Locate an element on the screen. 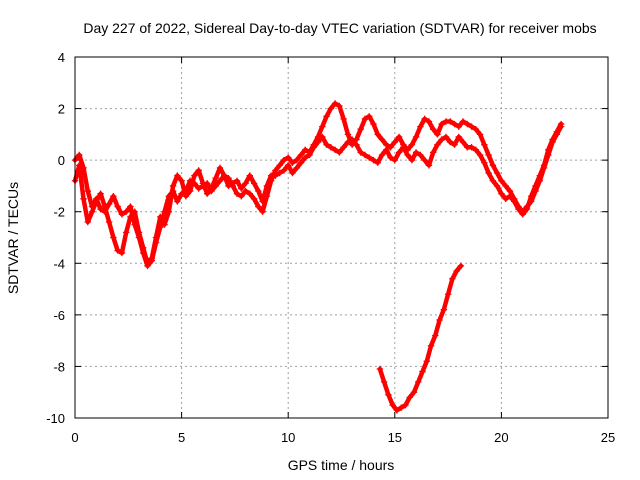 The height and width of the screenshot is (480, 640). y-tick-label: 0 is located at coordinates (61, 160).